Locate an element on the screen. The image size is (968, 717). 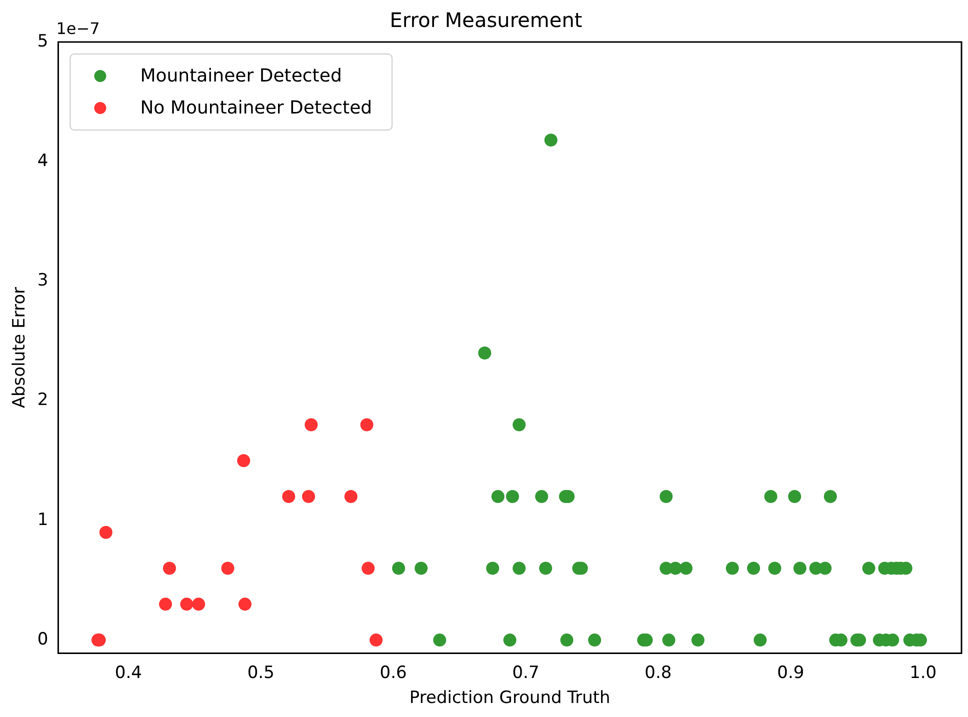
chart-title: Error Measurement is located at coordinates (486, 20).